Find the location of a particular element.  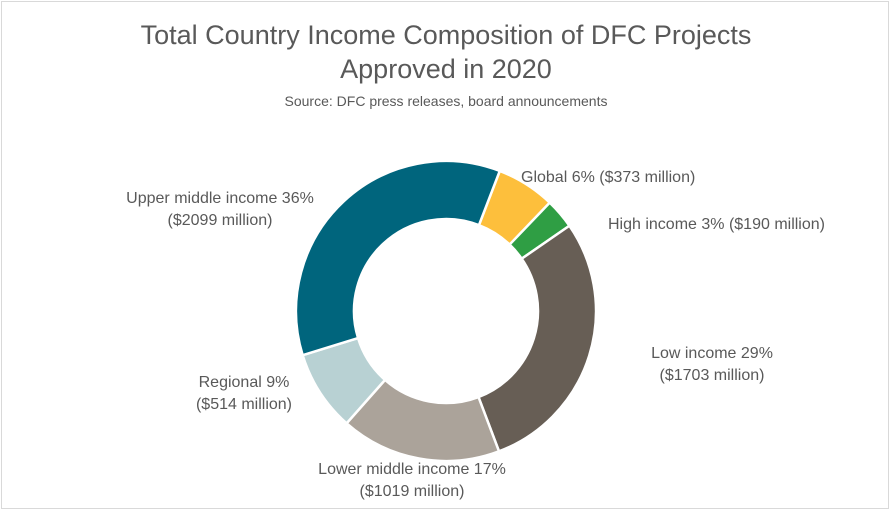

label-low-income: Low income 29% ($1703 million) is located at coordinates (712, 365).